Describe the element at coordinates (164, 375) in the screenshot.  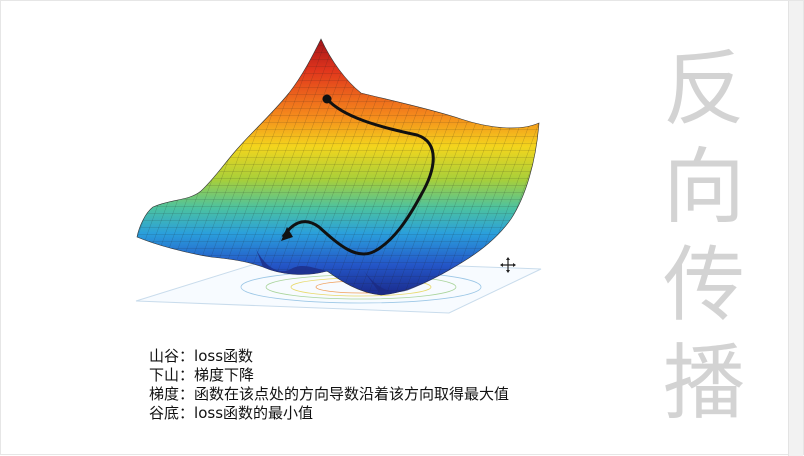
I see `note-term: 下山` at that location.